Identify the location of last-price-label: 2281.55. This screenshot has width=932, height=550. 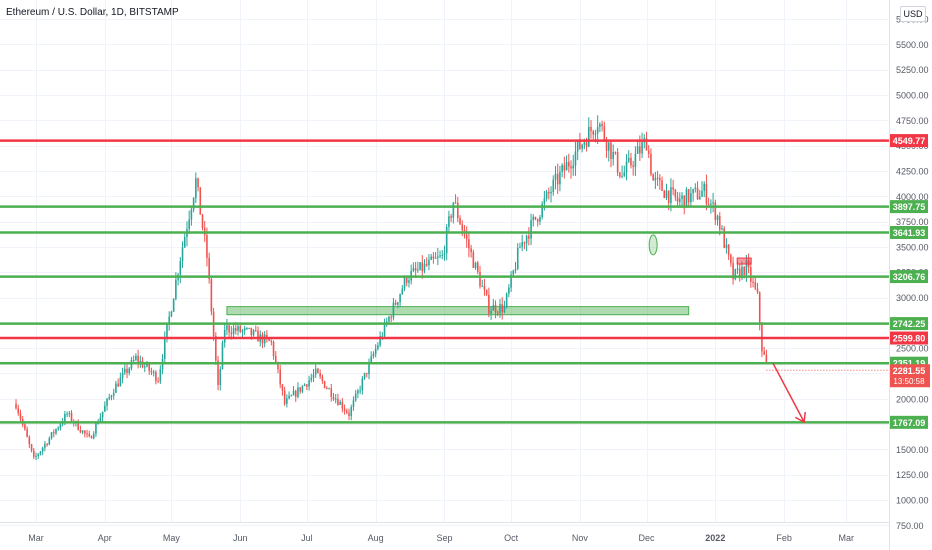
(909, 371).